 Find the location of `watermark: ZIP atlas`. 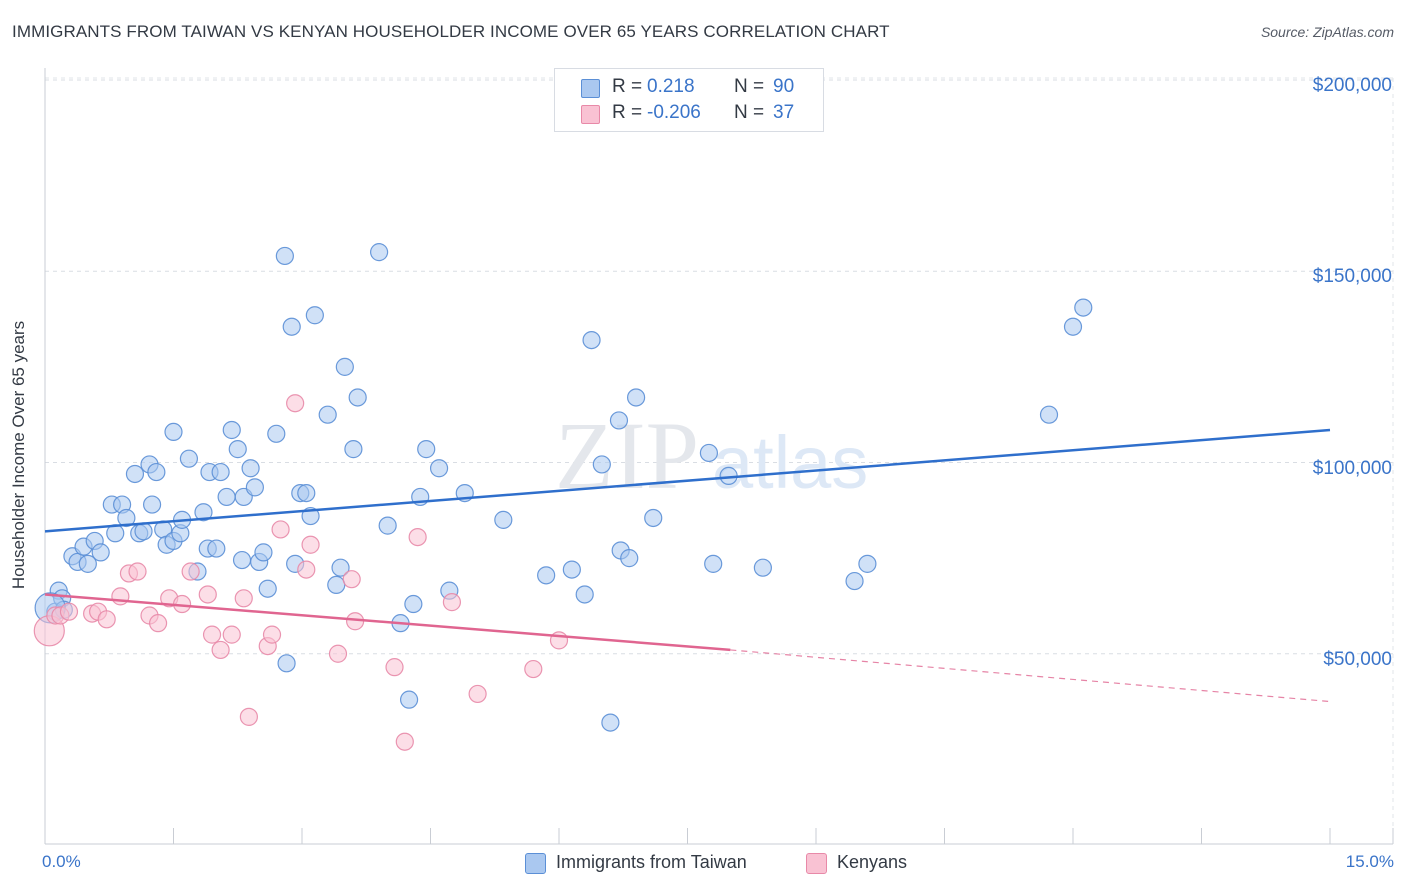

watermark: ZIP atlas is located at coordinates (711, 455).